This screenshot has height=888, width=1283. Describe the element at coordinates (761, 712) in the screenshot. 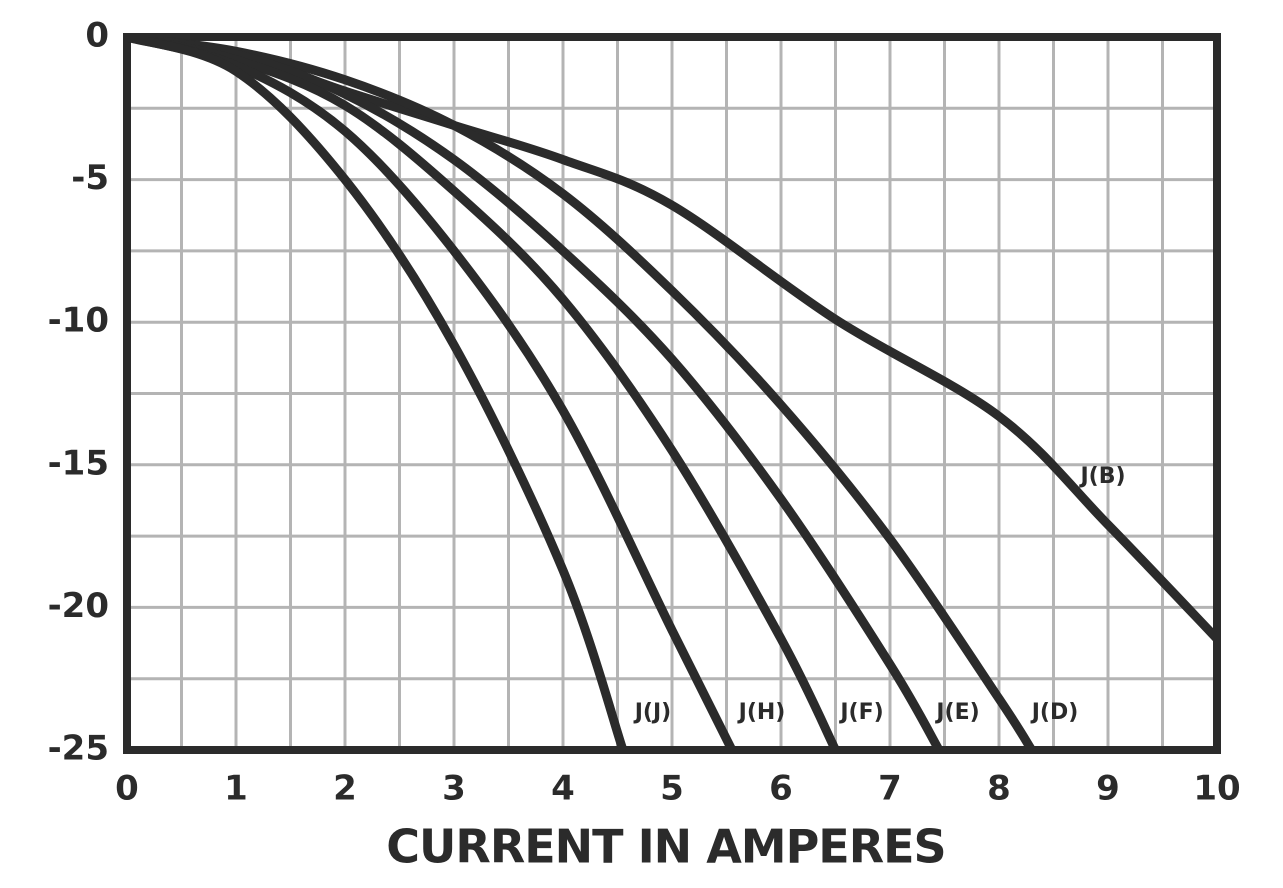

I see `series-label: J(H)` at that location.